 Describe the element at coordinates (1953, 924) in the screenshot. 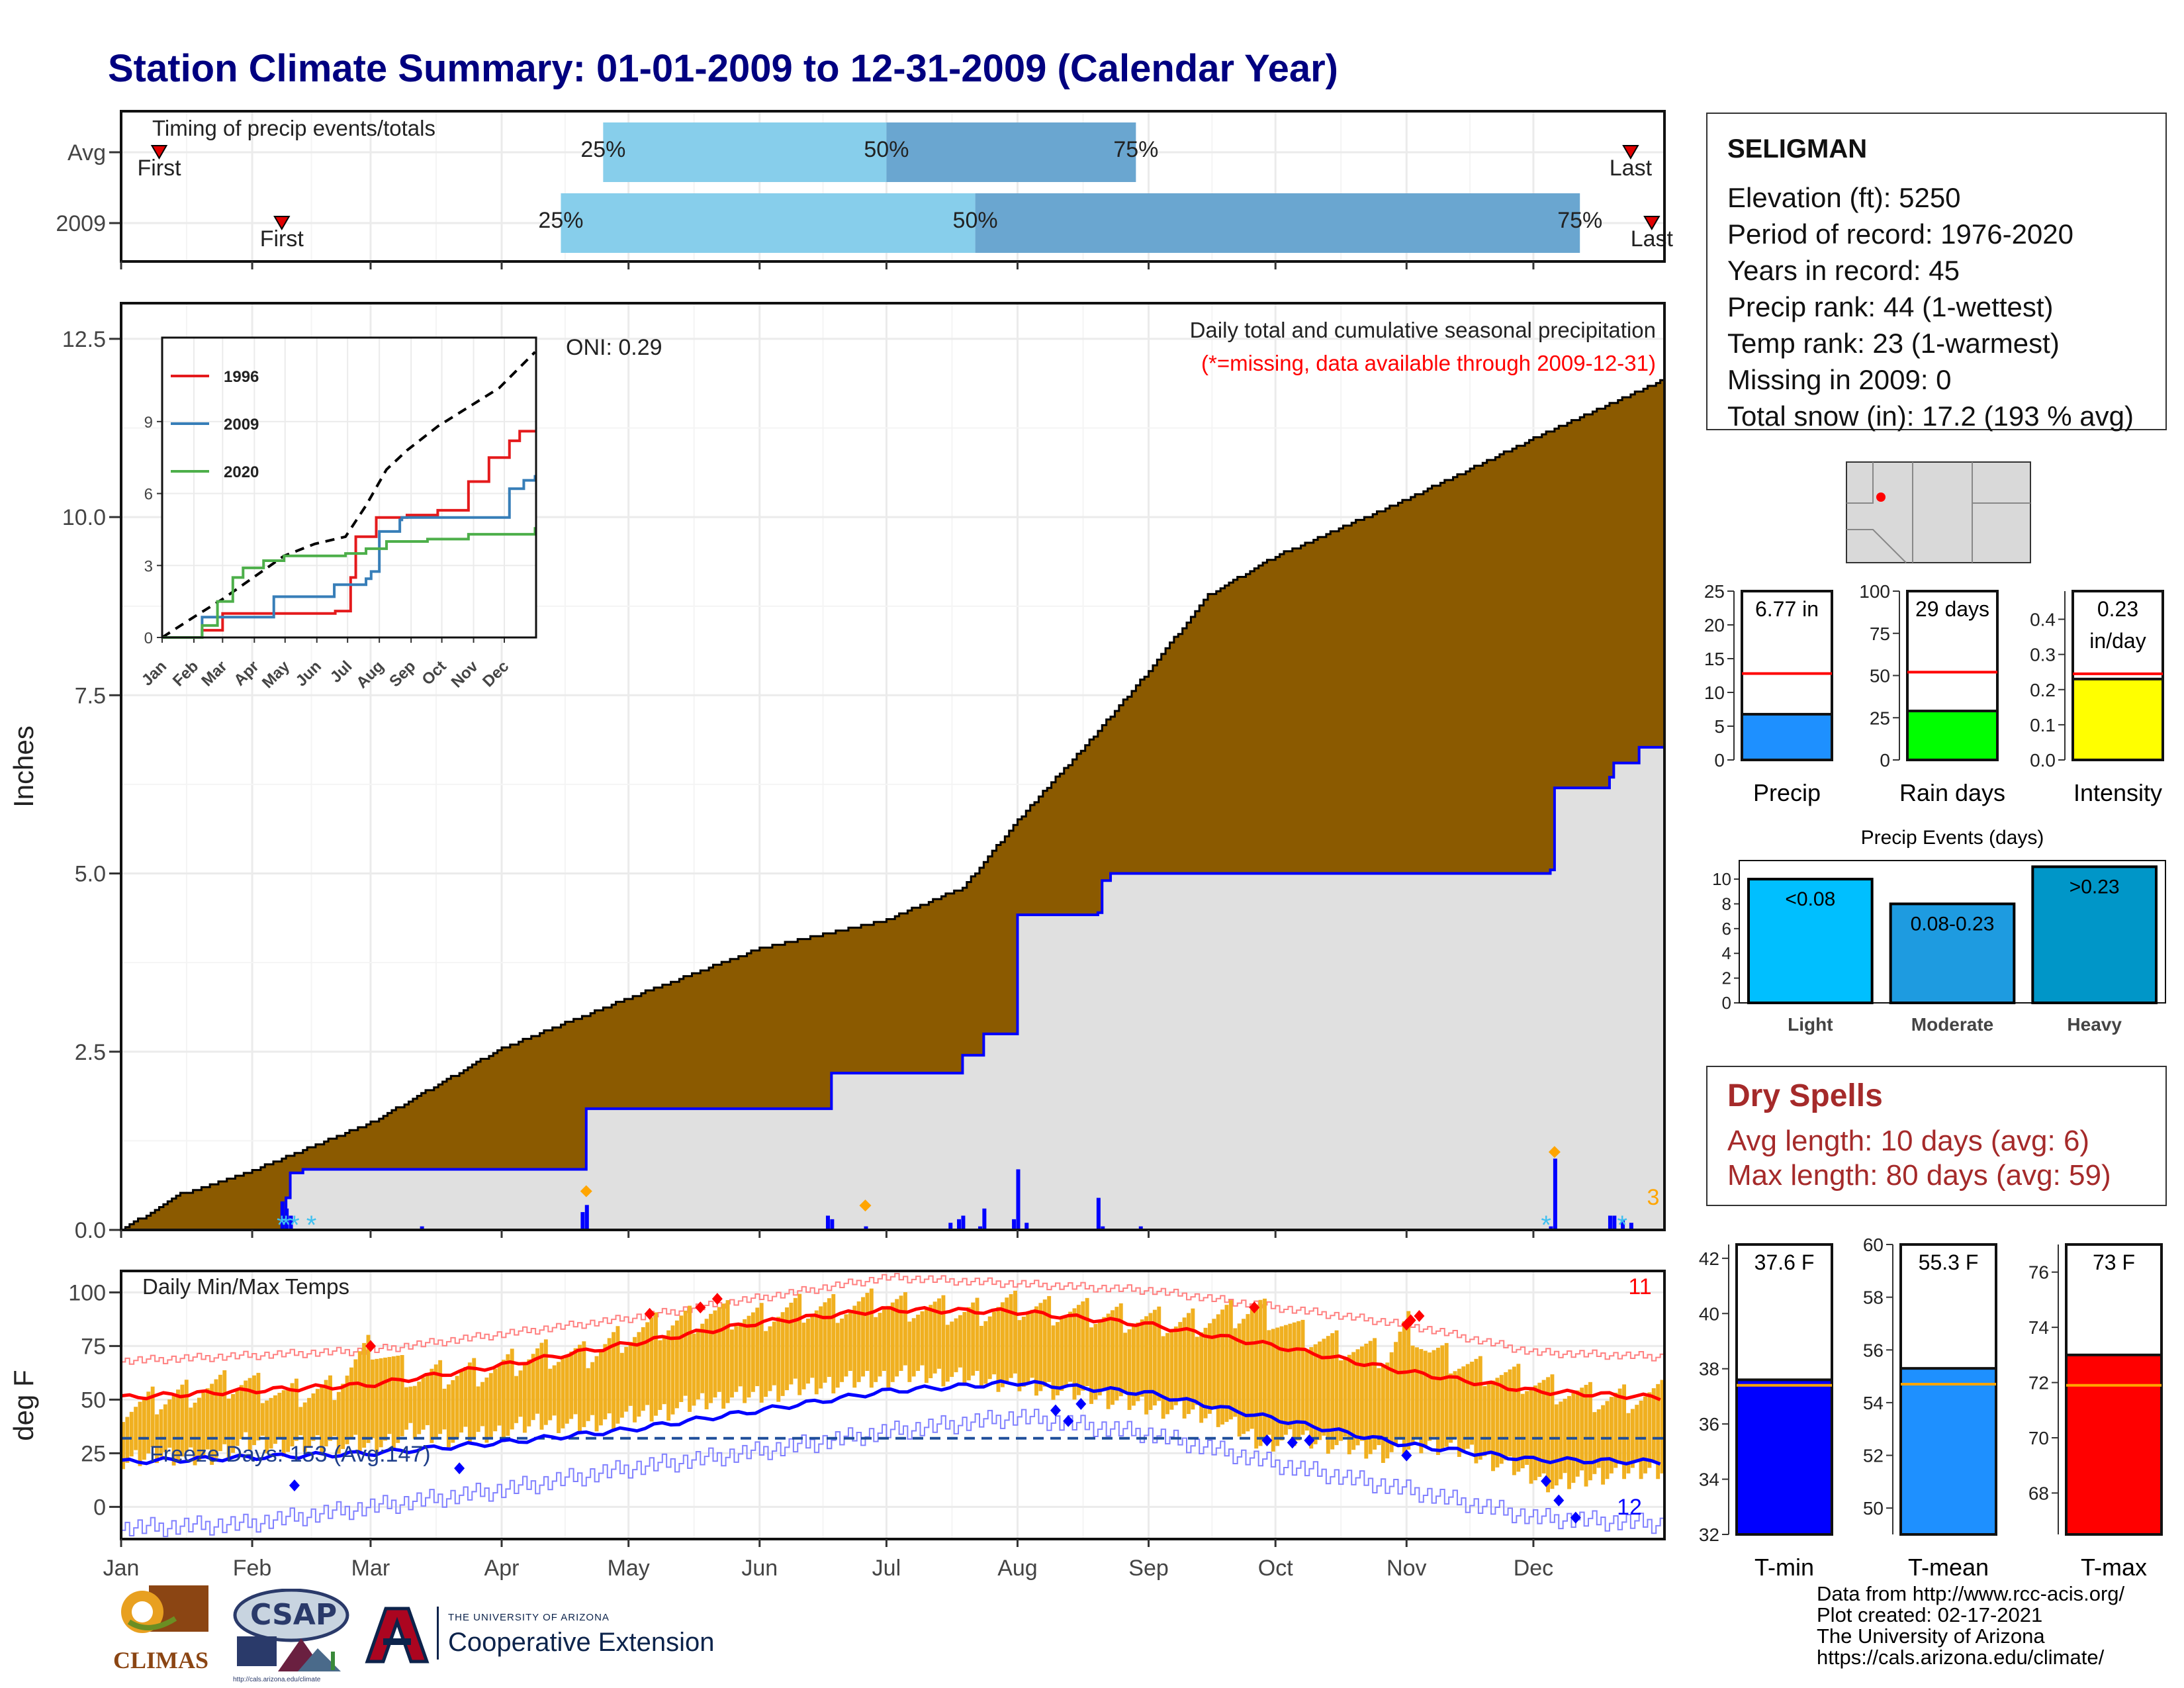

I see `events-bar-label: 0.08-0.23` at that location.